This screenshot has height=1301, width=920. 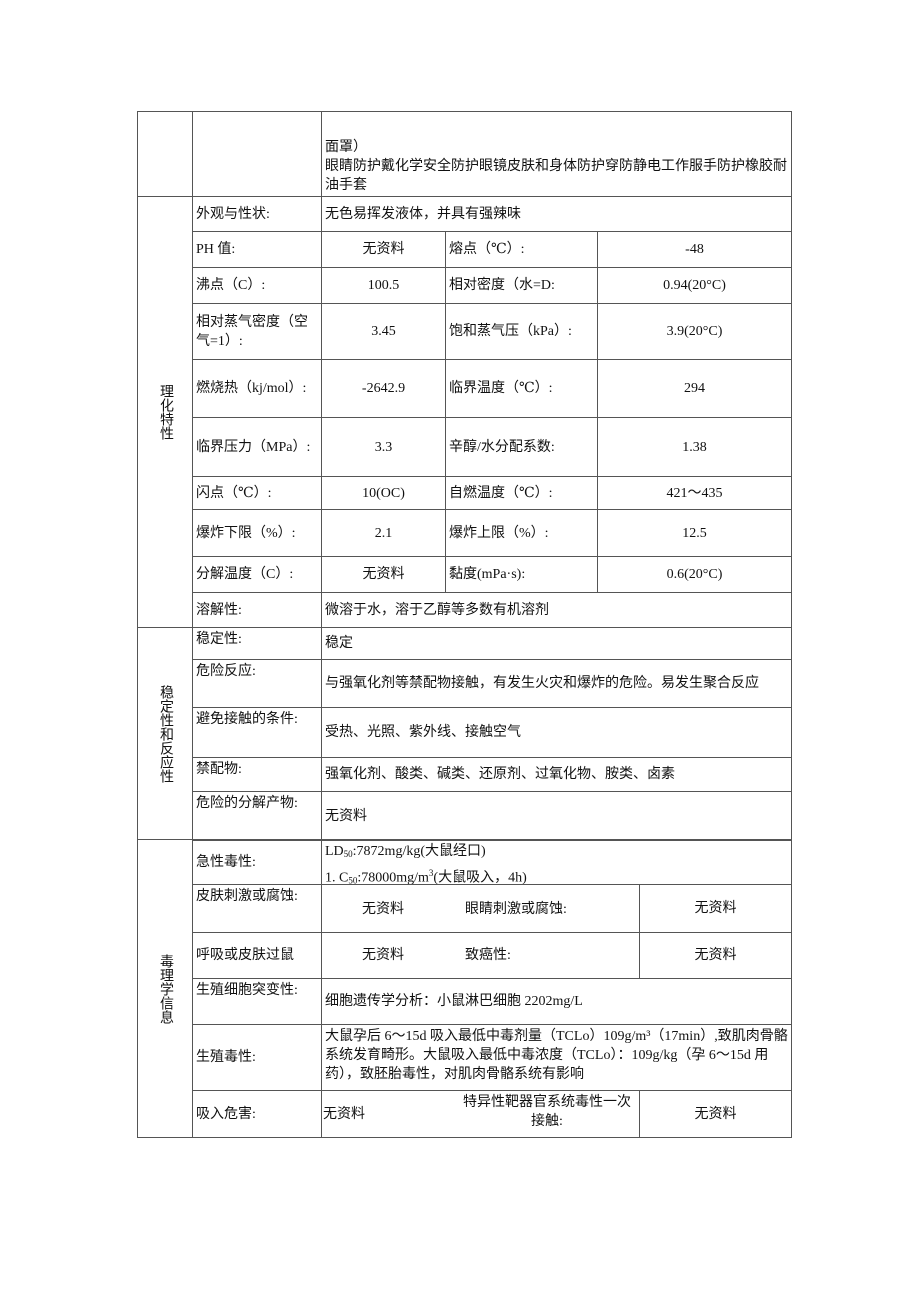 I want to click on property-label: 沸点（C）:, so click(x=257, y=285).